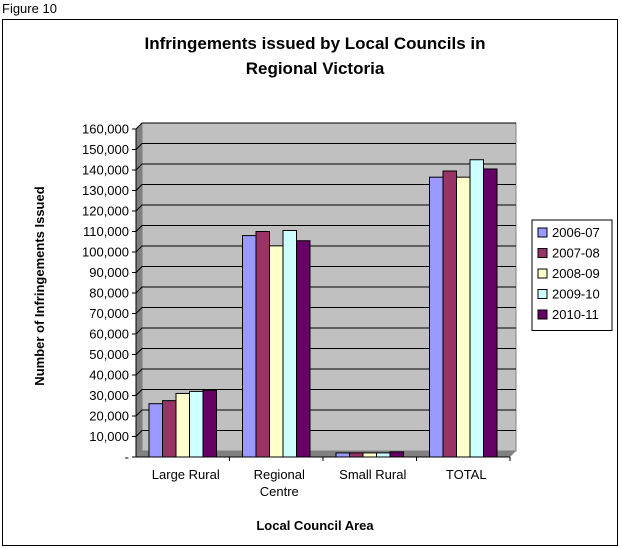 This screenshot has height=549, width=622. I want to click on bar-2006-07-total, so click(436, 317).